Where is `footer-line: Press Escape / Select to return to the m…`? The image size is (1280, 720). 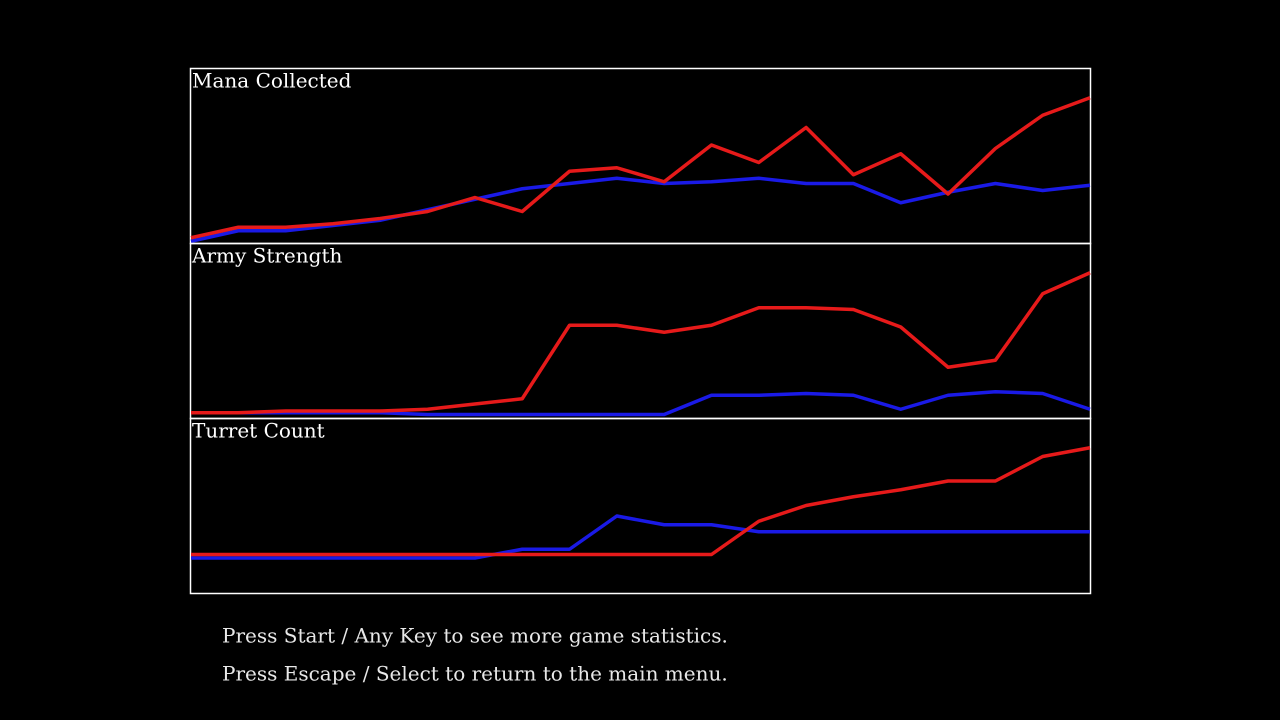 footer-line: Press Escape / Select to return to the m… is located at coordinates (475, 674).